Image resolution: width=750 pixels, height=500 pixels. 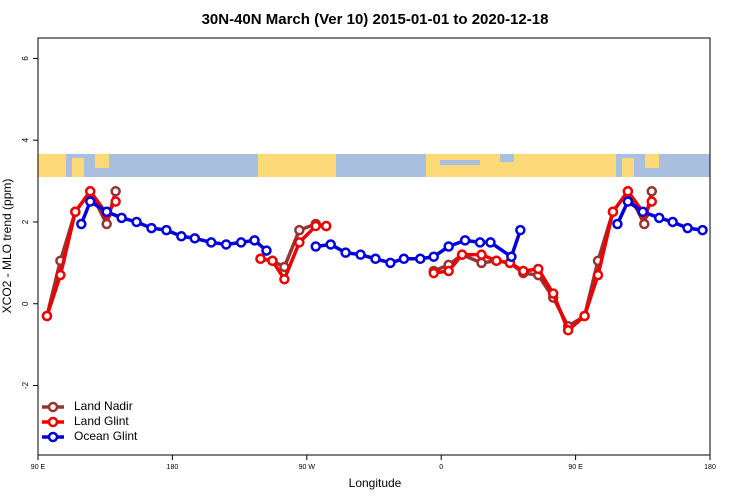 I want to click on y-tick-label: 2, so click(x=25, y=221).